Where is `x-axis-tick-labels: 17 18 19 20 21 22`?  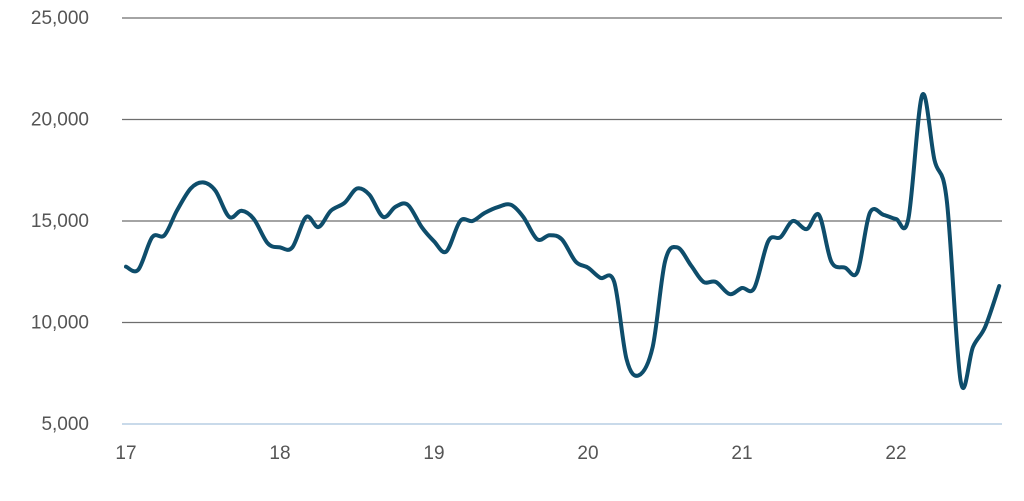 x-axis-tick-labels: 17 18 19 20 21 22 is located at coordinates (510, 453).